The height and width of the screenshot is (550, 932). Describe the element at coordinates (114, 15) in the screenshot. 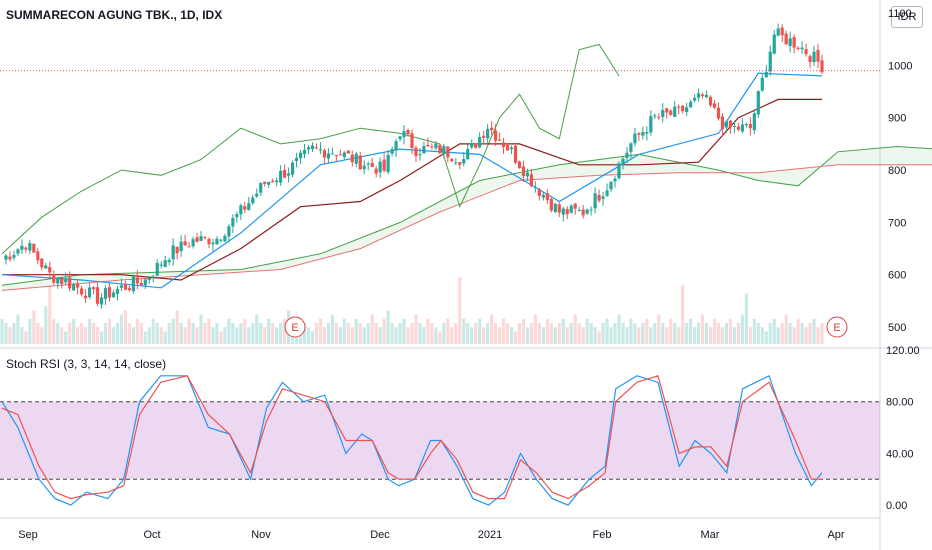

I see `chart-title: SUMMARECON AGUNG TBK., 1D, IDX` at that location.